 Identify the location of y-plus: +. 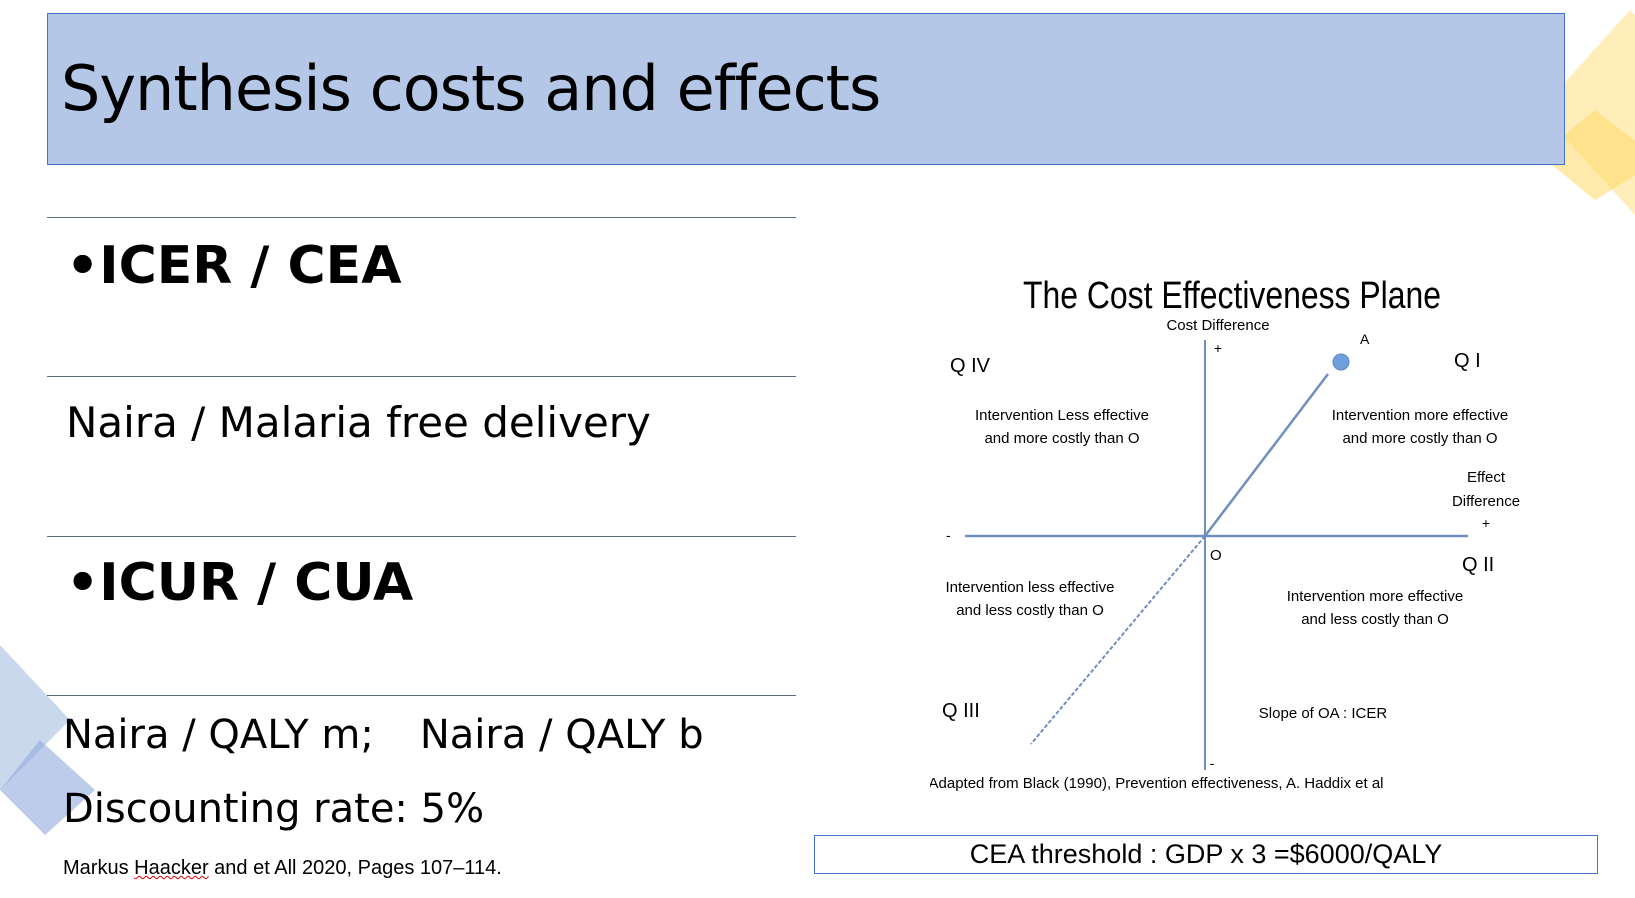
(1218, 348).